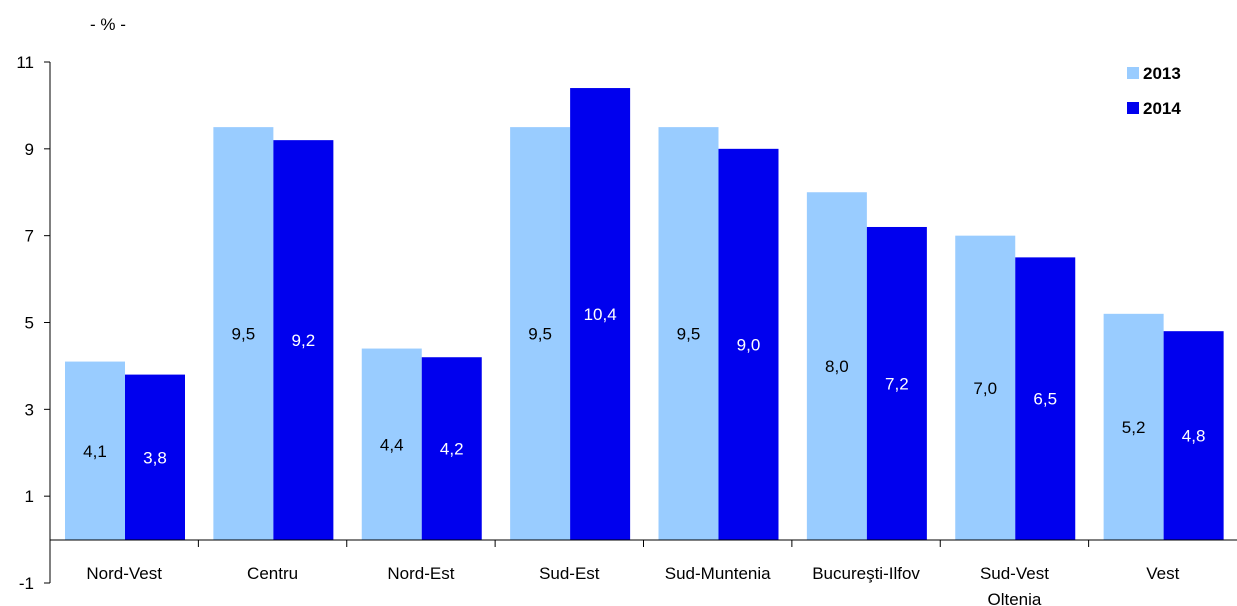 This screenshot has width=1237, height=606. I want to click on data-label-2014-1: 9,2, so click(304, 340).